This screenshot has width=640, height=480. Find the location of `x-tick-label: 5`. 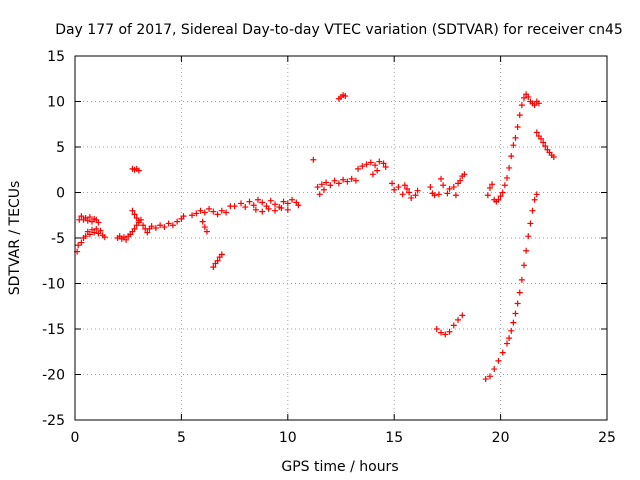

x-tick-label: 5 is located at coordinates (181, 438).